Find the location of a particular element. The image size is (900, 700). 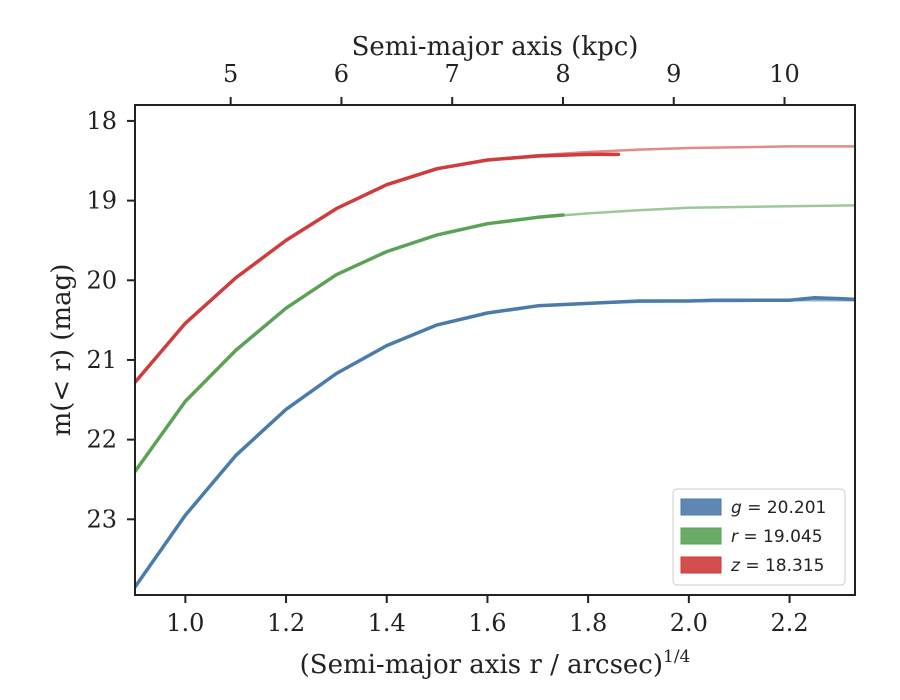

legend-label-g: g = 20.201 is located at coordinates (778, 508).